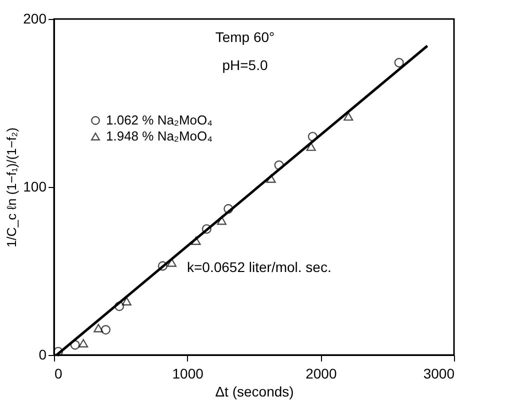 The width and height of the screenshot is (517, 415). Describe the element at coordinates (159, 136) in the screenshot. I see `legend-label: 1.948 % Na₂MoO₄` at that location.